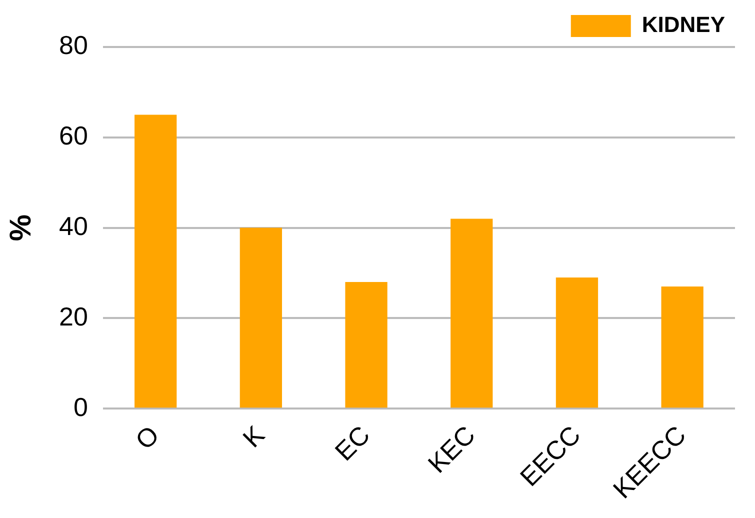 This screenshot has width=755, height=518. What do you see at coordinates (684, 25) in the screenshot?
I see `legend-label: KIDNEY` at bounding box center [684, 25].